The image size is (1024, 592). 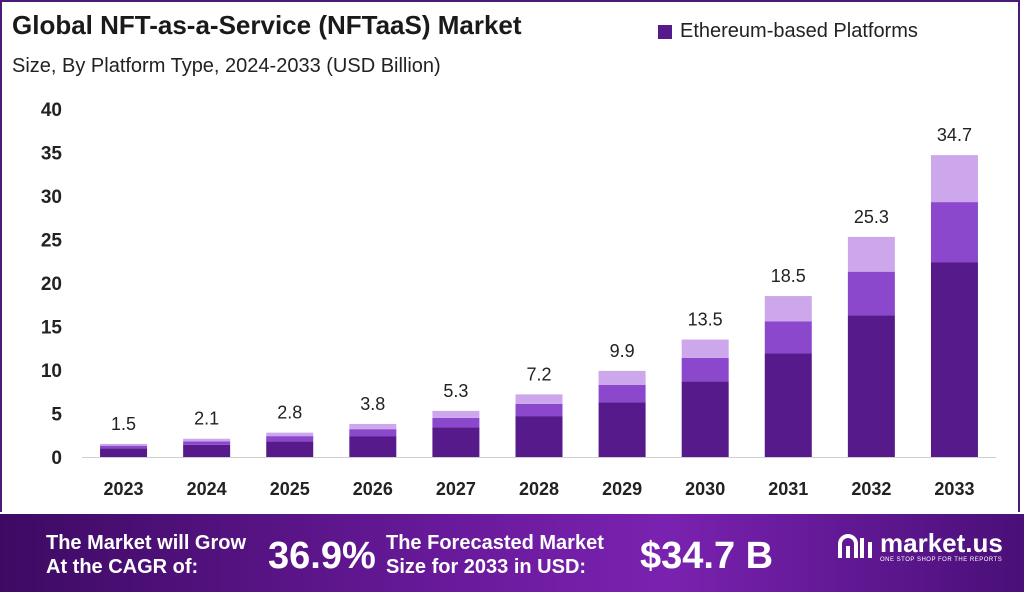 I want to click on x-tick-label: 2032, so click(x=871, y=489).